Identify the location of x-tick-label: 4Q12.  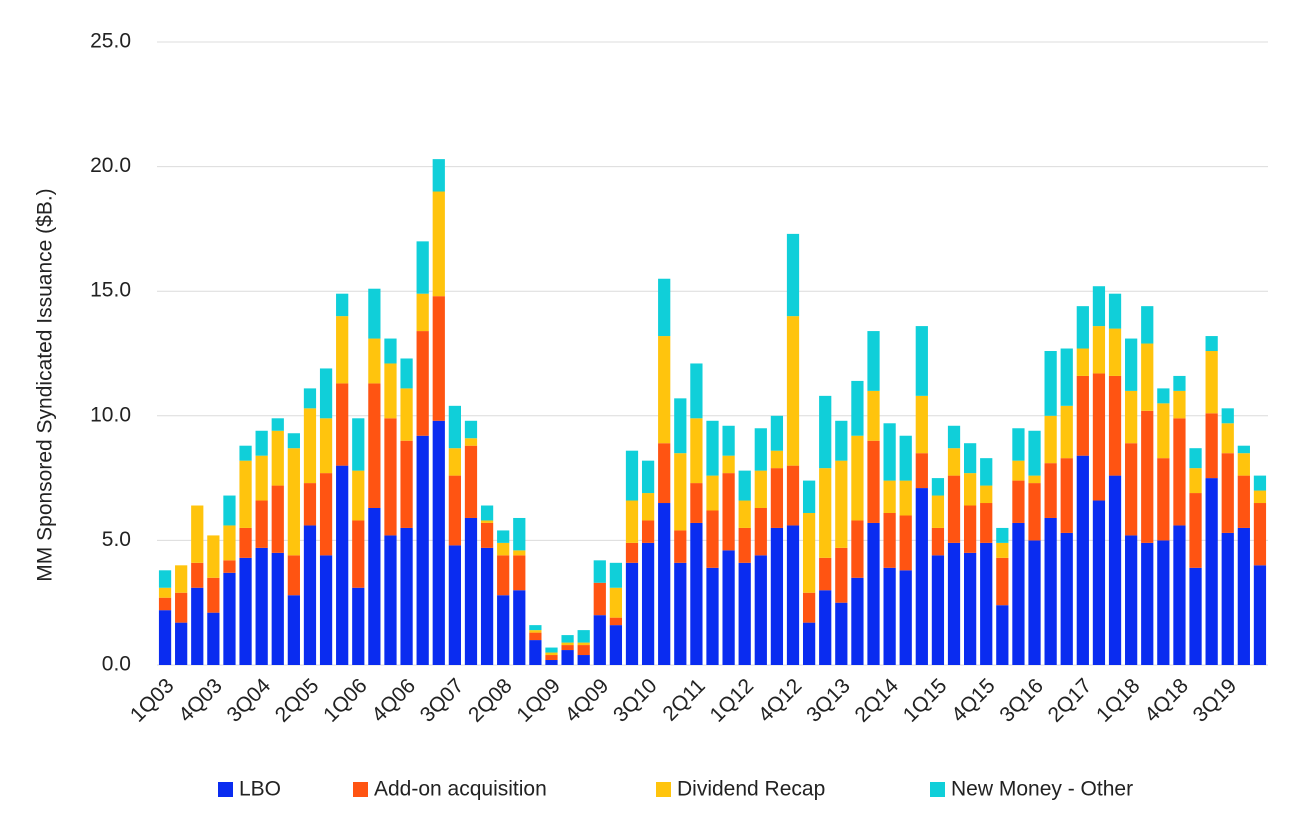
(780, 700).